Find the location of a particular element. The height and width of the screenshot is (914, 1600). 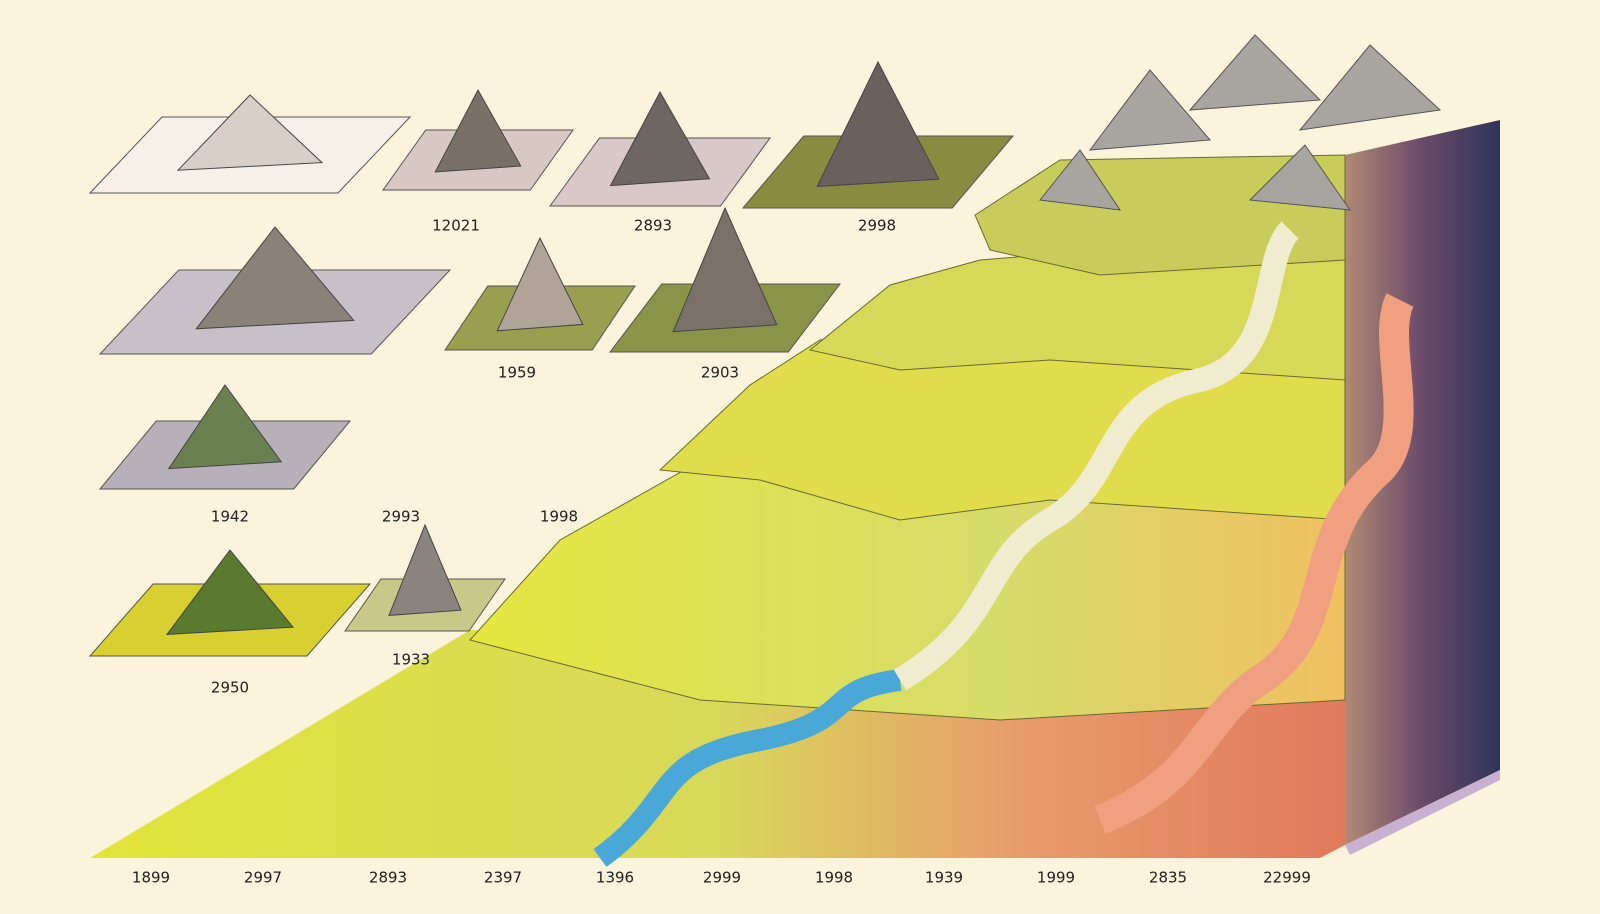

timeline-label: 1998 is located at coordinates (834, 878).